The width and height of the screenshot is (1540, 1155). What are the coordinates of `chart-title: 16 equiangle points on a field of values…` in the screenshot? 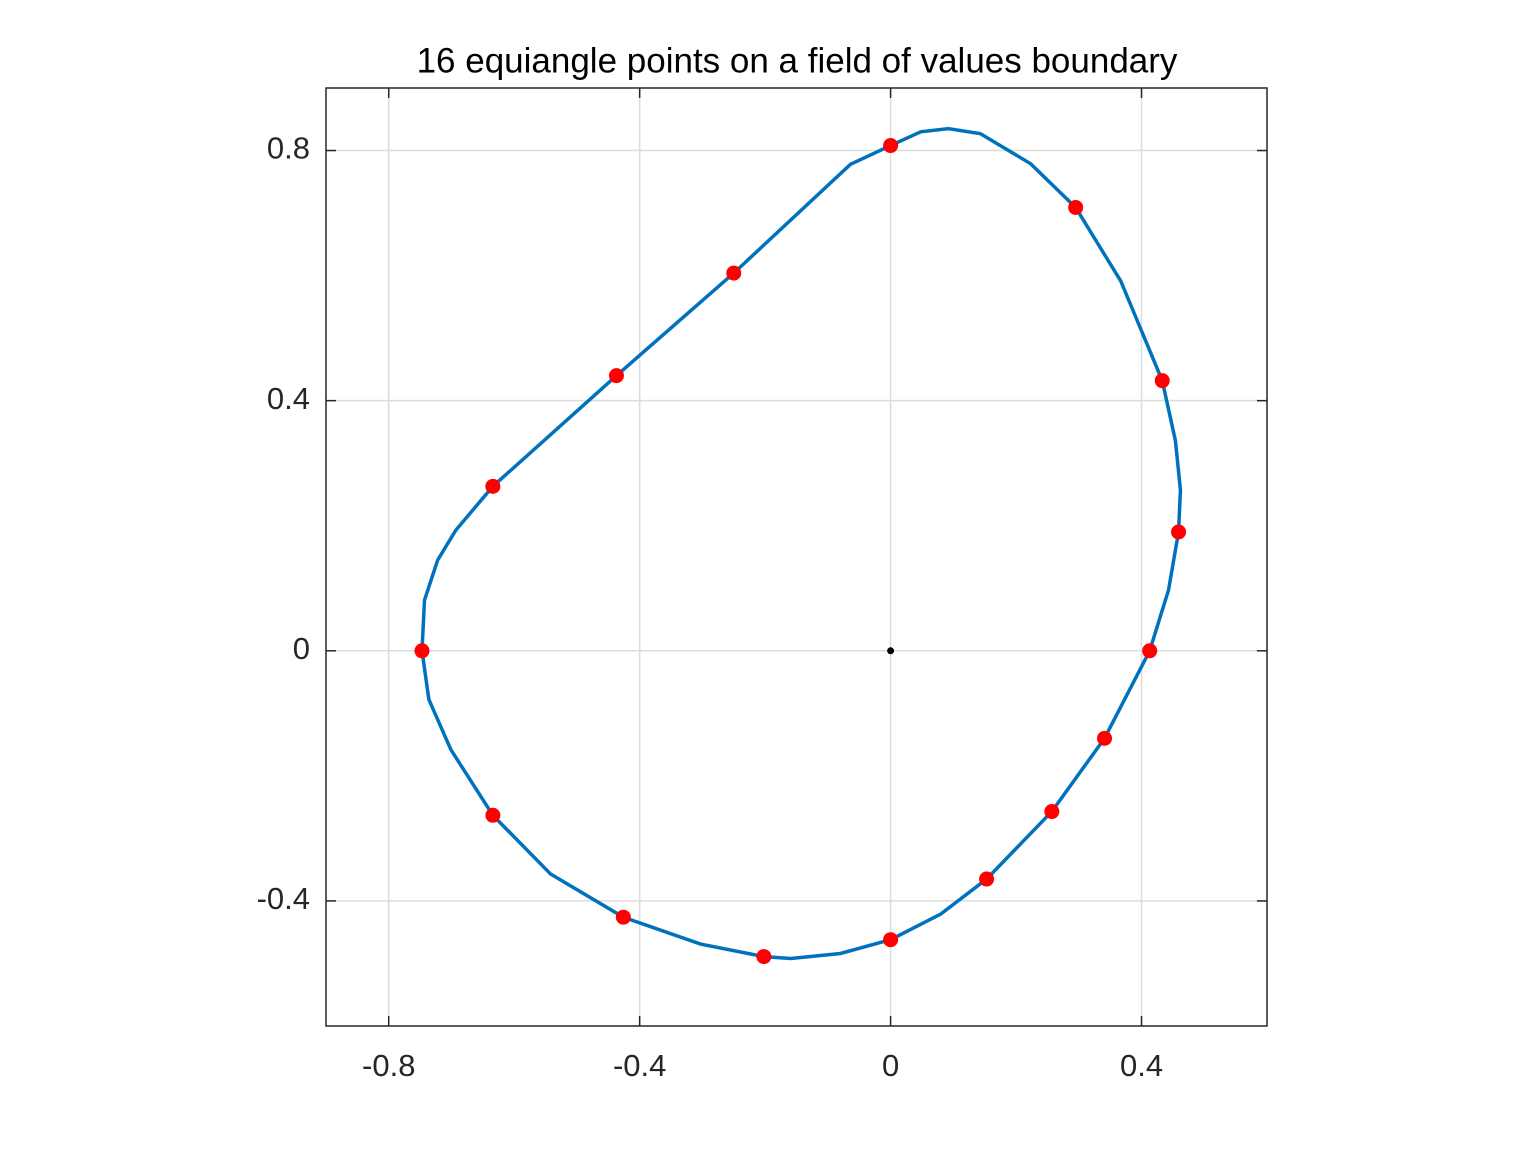 It's located at (797, 60).